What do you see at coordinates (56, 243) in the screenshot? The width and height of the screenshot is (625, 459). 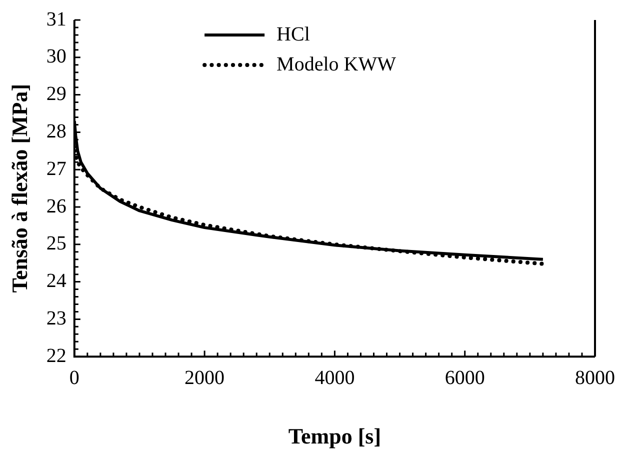 I see `y-tick-label: 25` at bounding box center [56, 243].